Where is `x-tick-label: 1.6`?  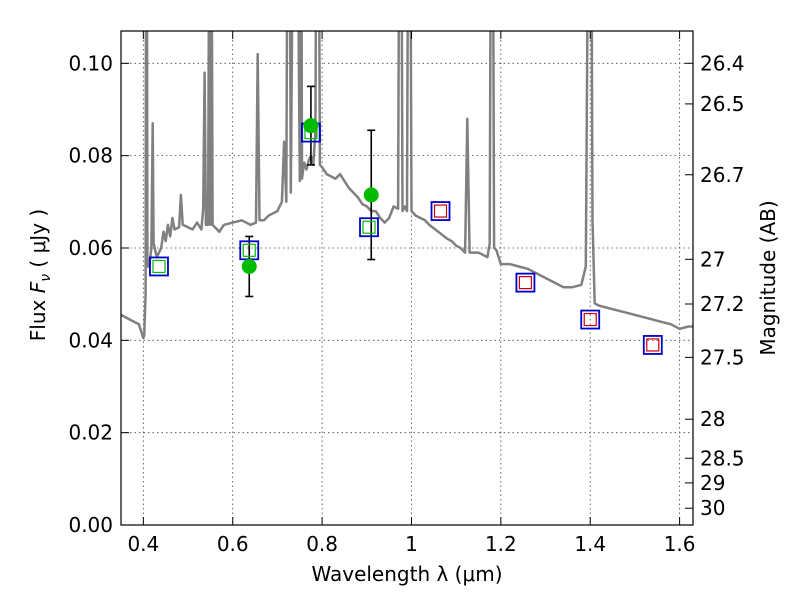
x-tick-label: 1.6 is located at coordinates (680, 544).